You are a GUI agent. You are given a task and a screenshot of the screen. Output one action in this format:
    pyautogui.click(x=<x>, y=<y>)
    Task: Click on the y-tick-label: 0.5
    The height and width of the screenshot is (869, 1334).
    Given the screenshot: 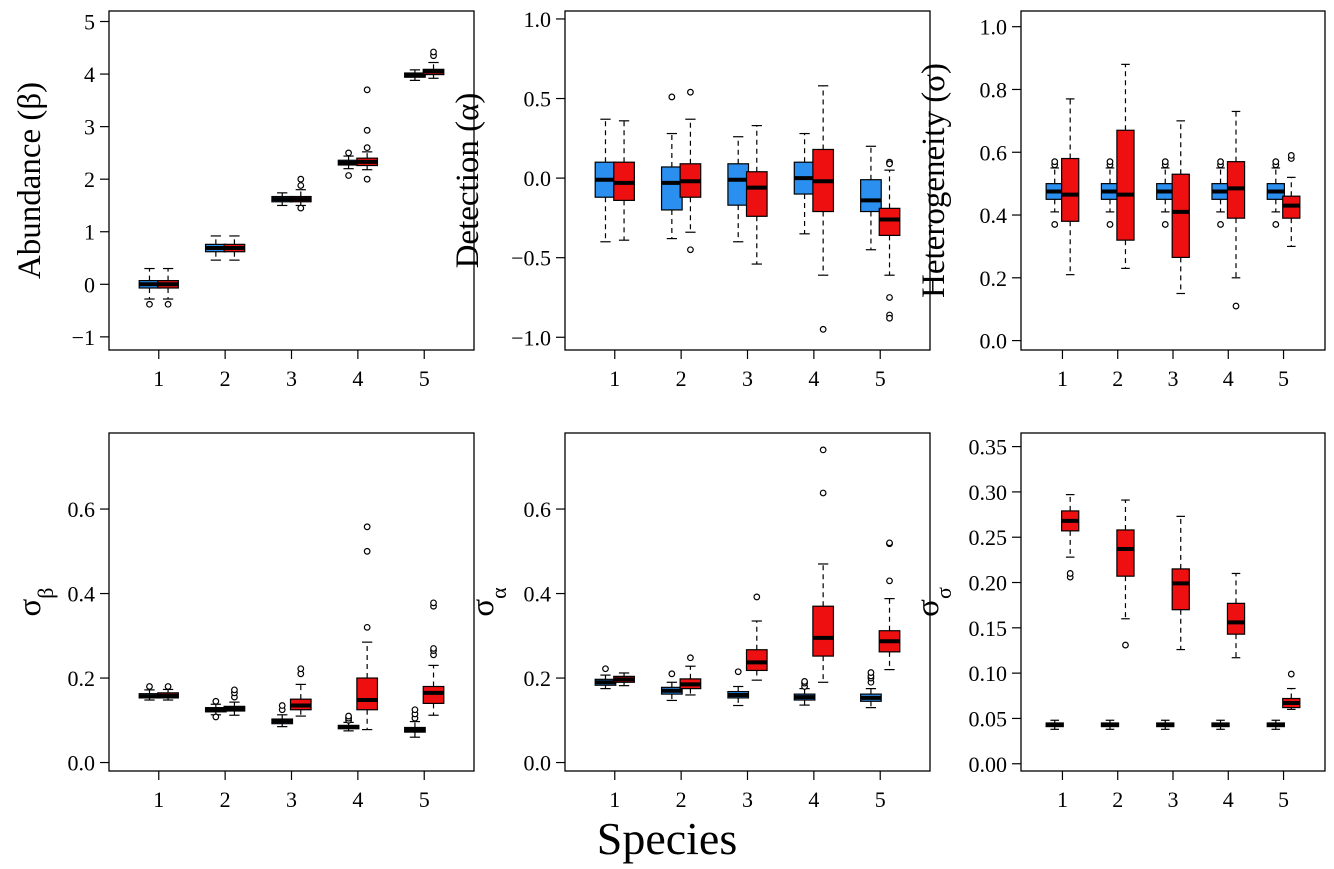 What is the action you would take?
    pyautogui.click(x=538, y=99)
    